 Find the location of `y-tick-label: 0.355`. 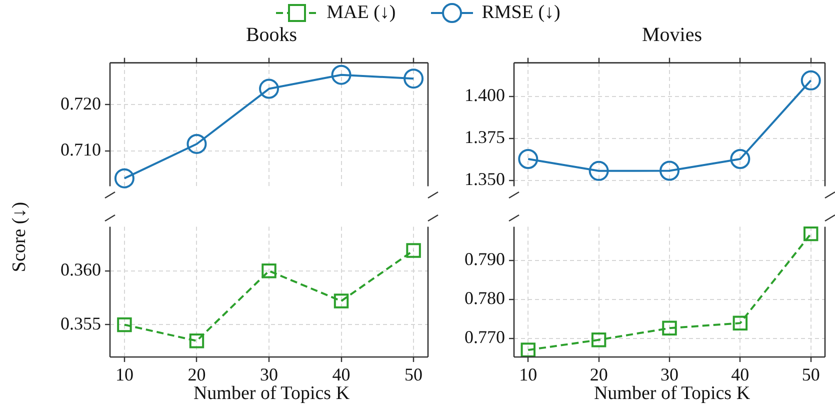

y-tick-label: 0.355 is located at coordinates (80, 323).